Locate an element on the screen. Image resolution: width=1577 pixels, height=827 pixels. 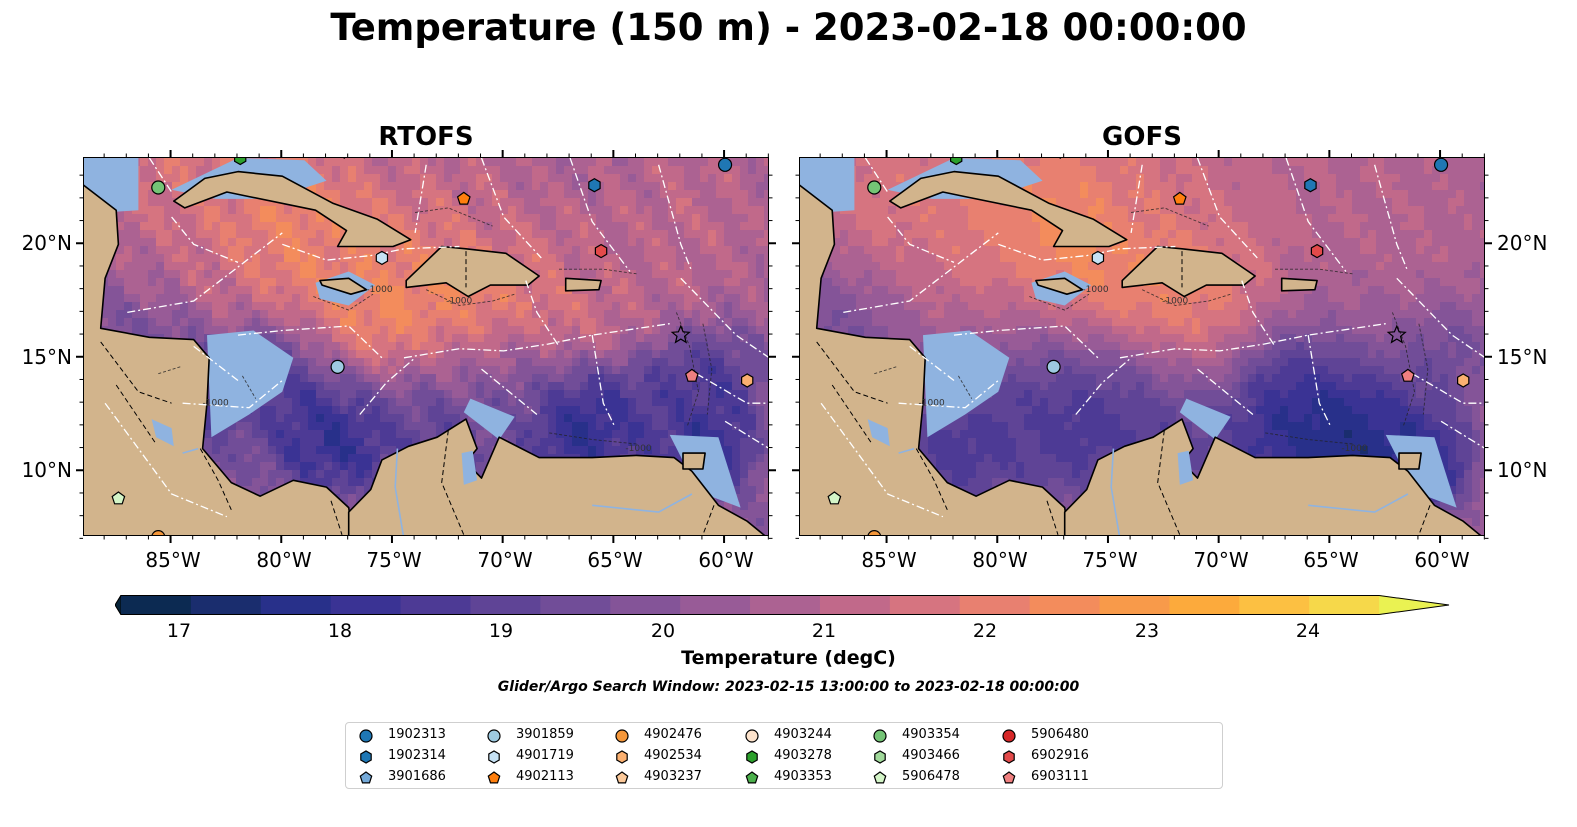
gofs-xtick-85w: 85°W is located at coordinates (889, 560).